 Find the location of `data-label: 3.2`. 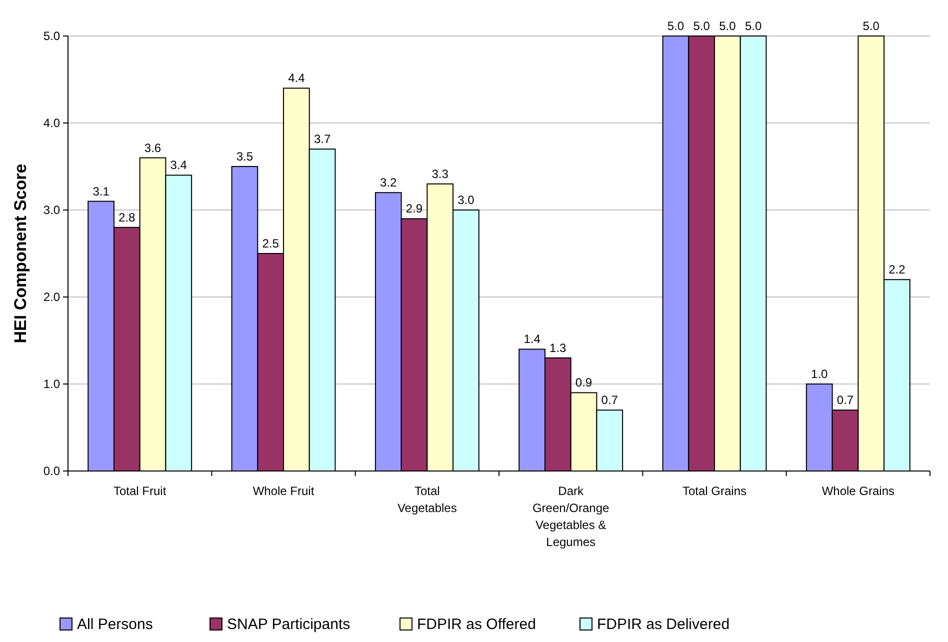

data-label: 3.2 is located at coordinates (389, 183).